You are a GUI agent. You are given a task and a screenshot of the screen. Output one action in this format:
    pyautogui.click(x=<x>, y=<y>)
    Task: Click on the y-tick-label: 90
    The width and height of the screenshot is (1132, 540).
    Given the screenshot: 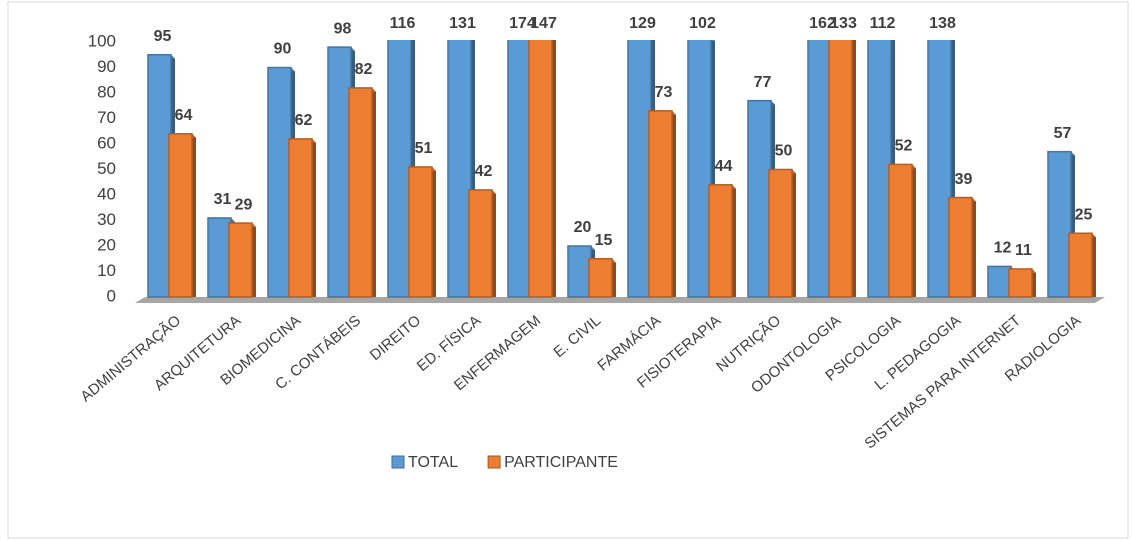 What is the action you would take?
    pyautogui.click(x=106, y=66)
    